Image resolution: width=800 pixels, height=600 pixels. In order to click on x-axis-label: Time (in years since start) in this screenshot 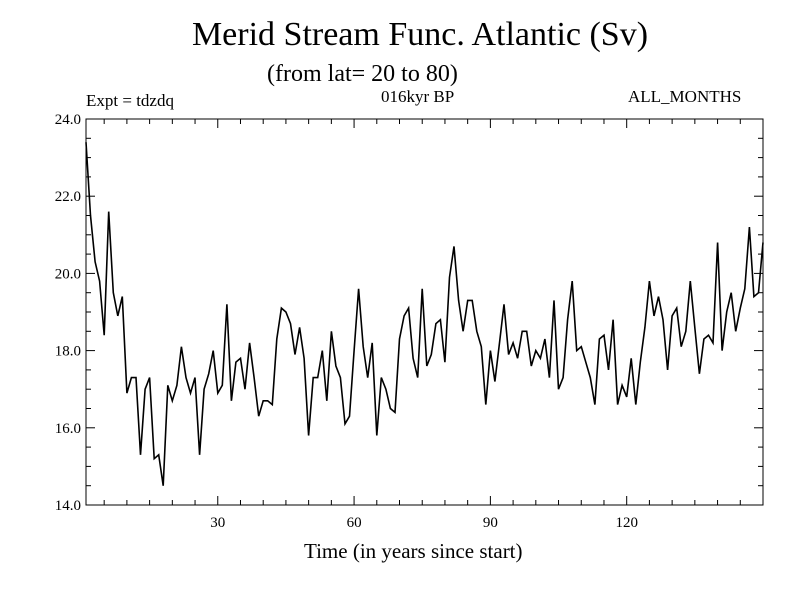, I will do `click(413, 551)`.